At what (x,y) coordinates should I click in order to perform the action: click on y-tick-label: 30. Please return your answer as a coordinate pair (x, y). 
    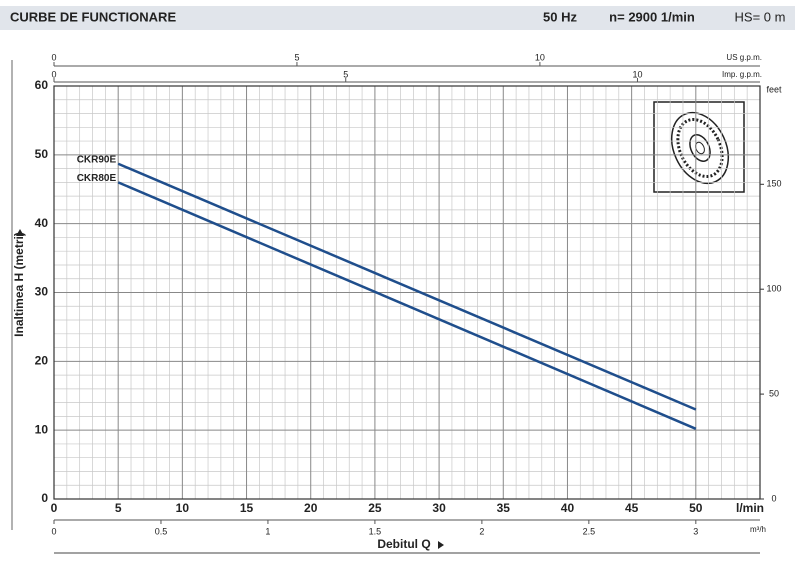
    Looking at the image, I should click on (42, 292).